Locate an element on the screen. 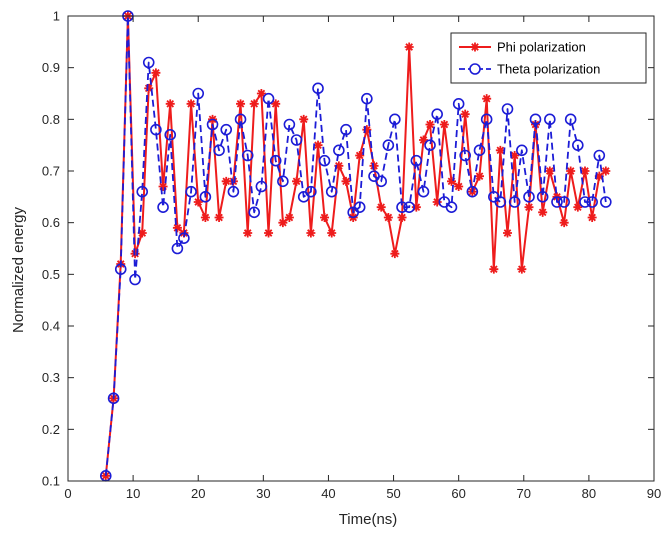 The height and width of the screenshot is (544, 666). y-tick-label: 0.1 is located at coordinates (51, 481).